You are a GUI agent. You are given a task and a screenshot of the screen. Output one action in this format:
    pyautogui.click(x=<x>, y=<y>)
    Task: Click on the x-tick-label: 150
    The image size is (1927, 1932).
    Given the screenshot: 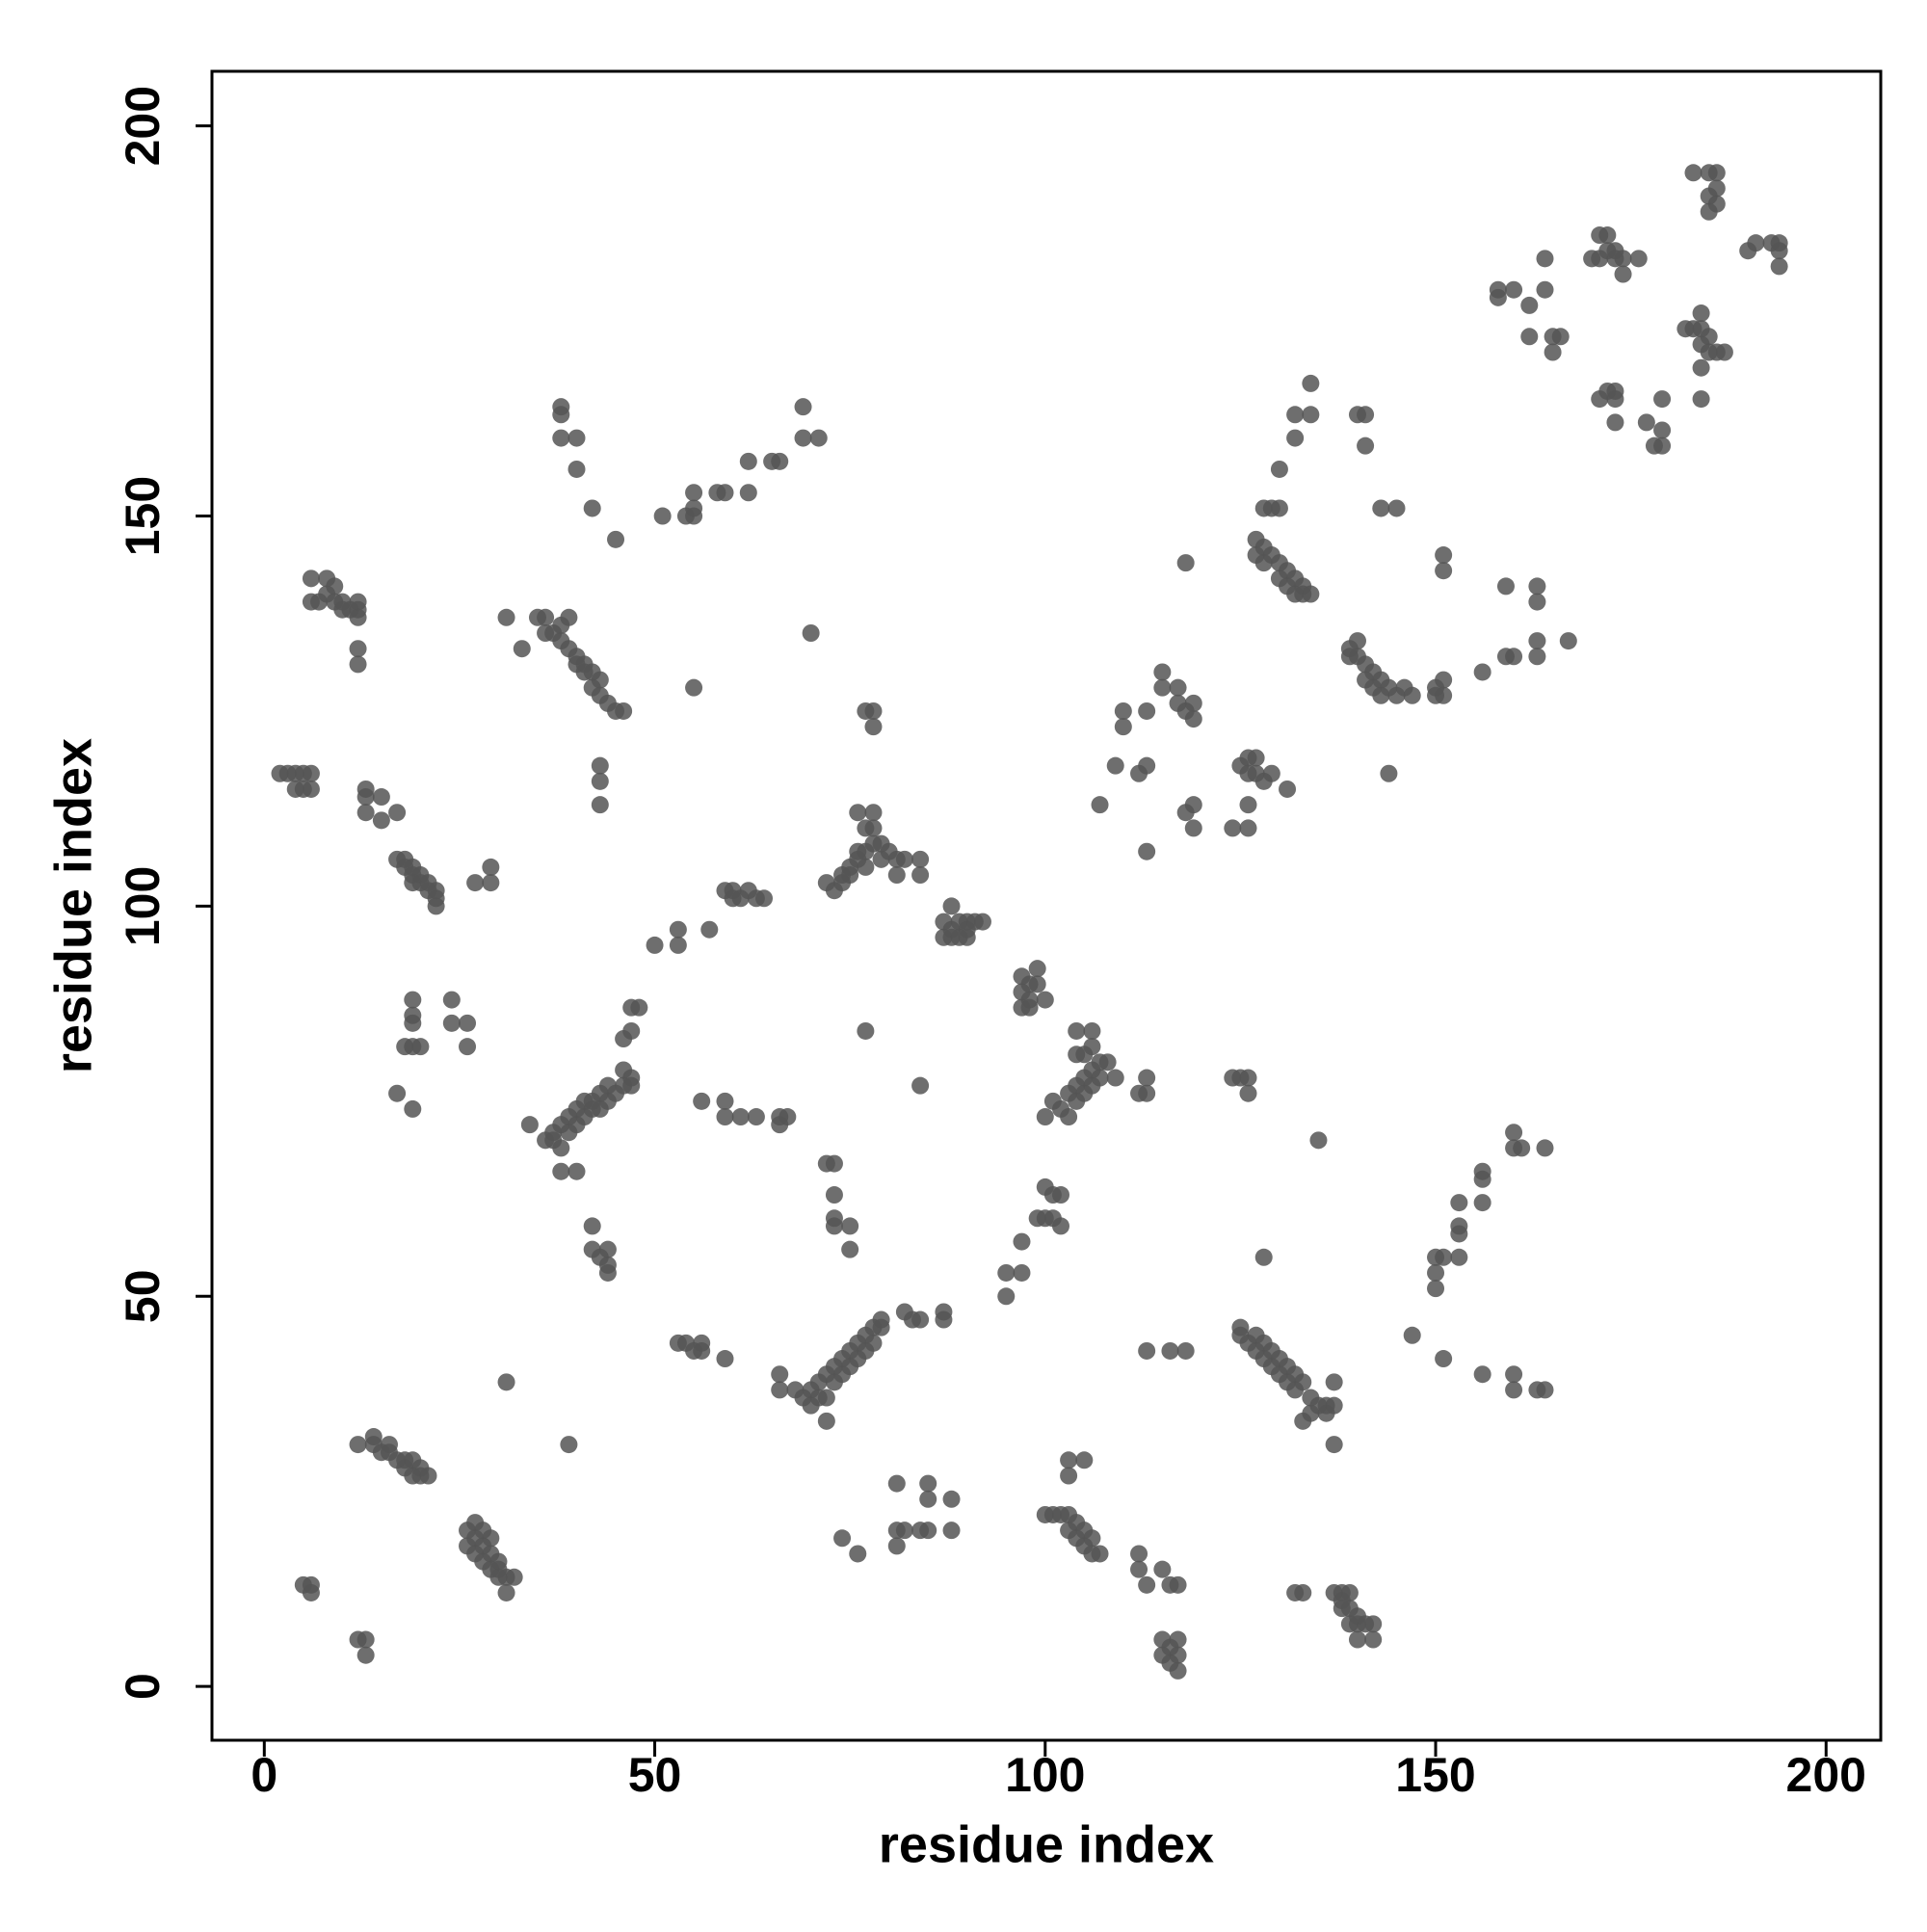 What is the action you would take?
    pyautogui.click(x=1435, y=1775)
    